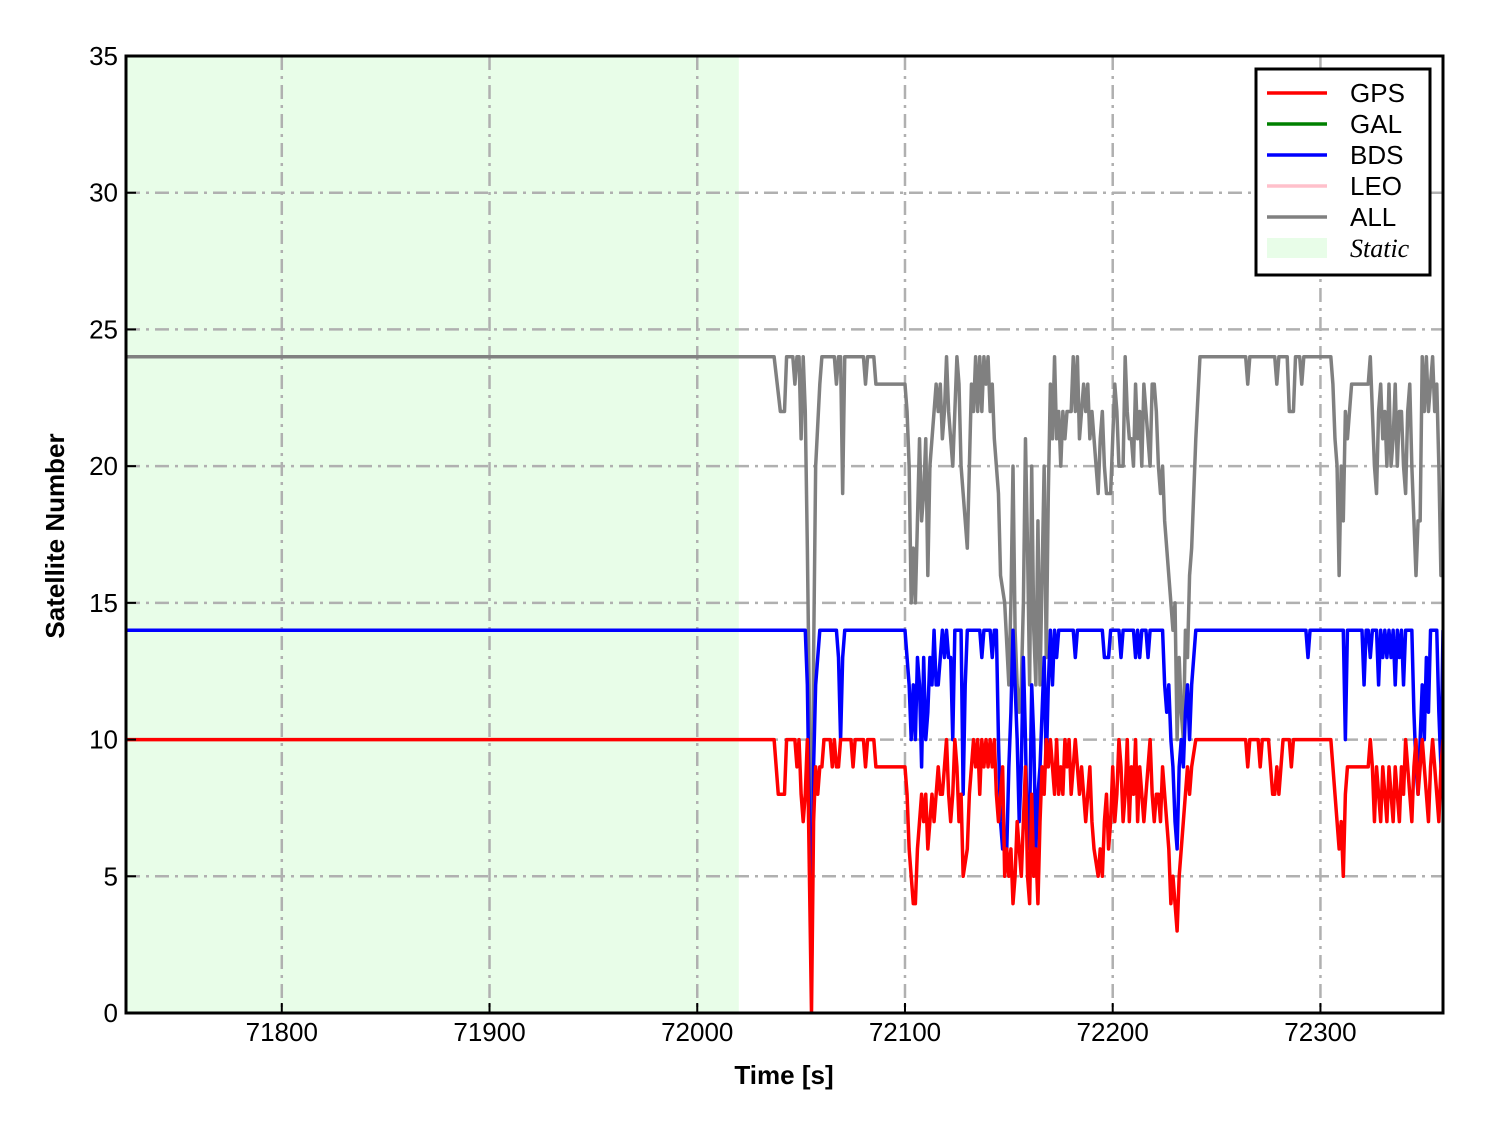 This screenshot has width=1488, height=1133. What do you see at coordinates (1373, 217) in the screenshot?
I see `legend-label-all: ALL` at bounding box center [1373, 217].